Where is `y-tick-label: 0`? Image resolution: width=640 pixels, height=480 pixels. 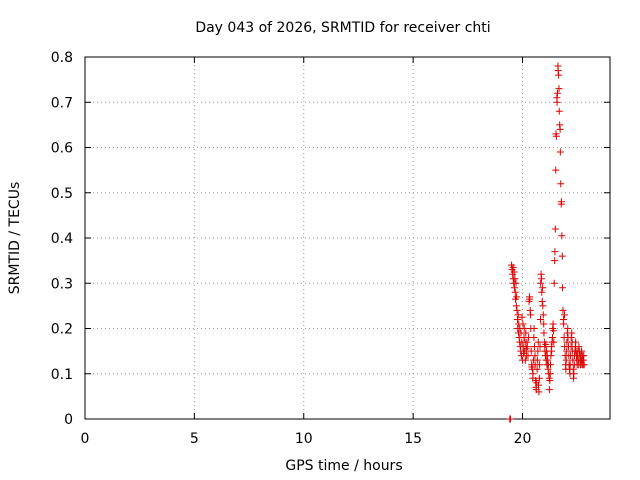
y-tick-label: 0 is located at coordinates (68, 420).